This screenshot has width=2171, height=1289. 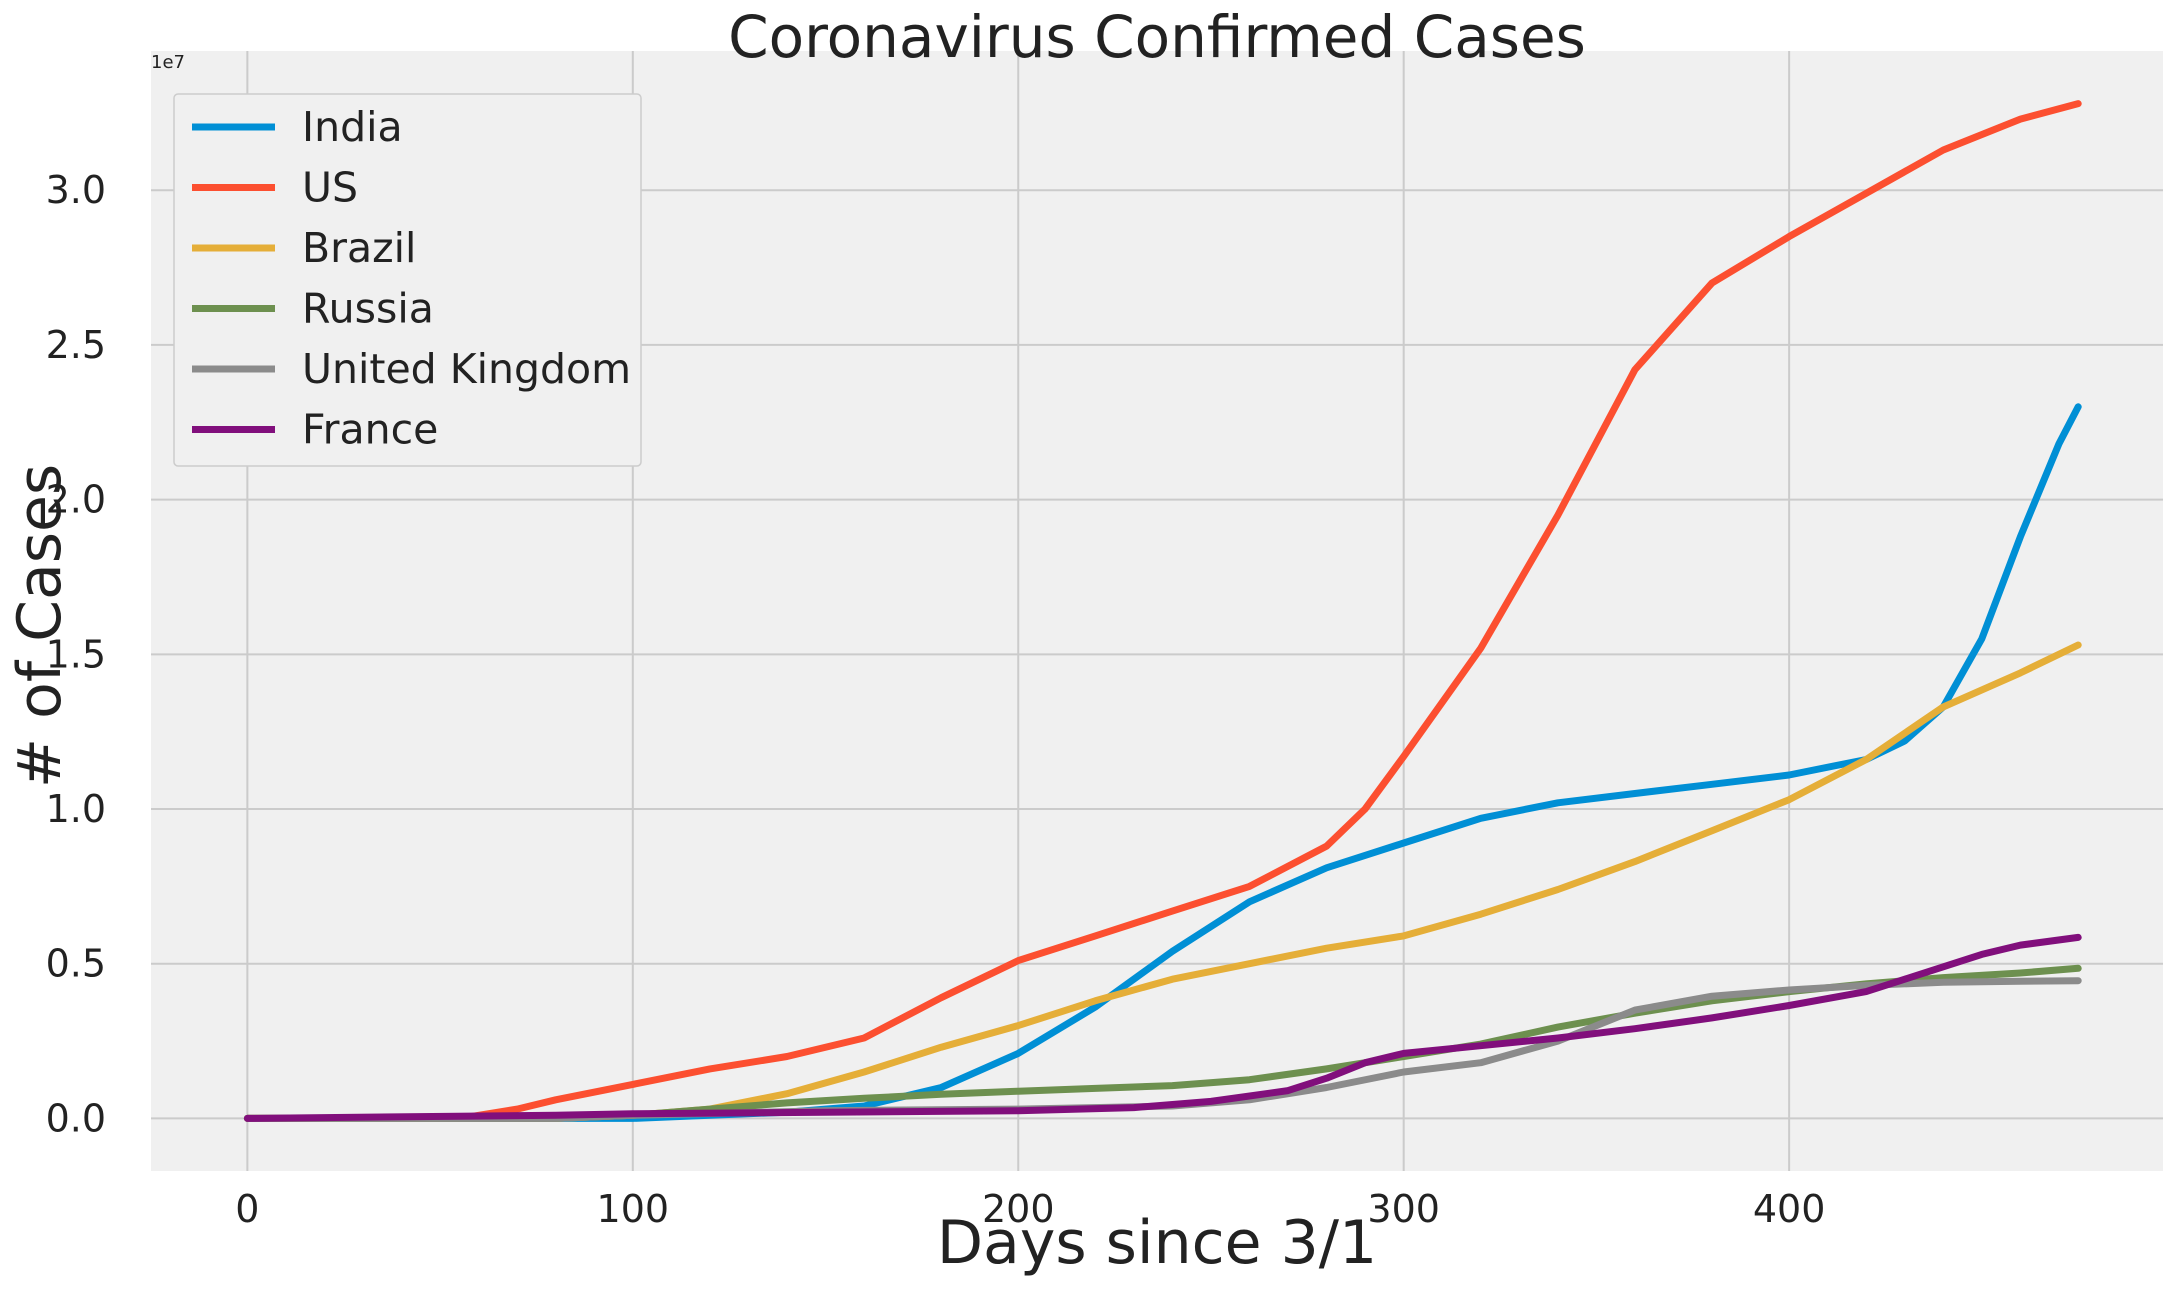 I want to click on y-tick-label: 0.5, so click(x=76, y=964).